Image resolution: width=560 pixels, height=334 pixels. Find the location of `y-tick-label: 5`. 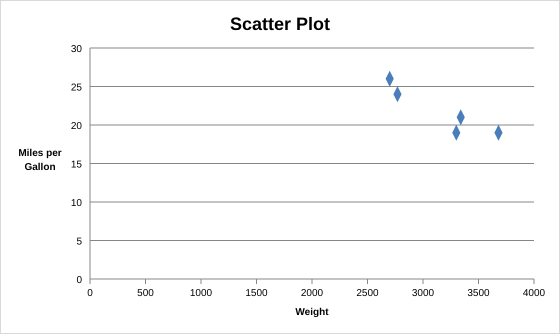

y-tick-label: 5 is located at coordinates (79, 242).